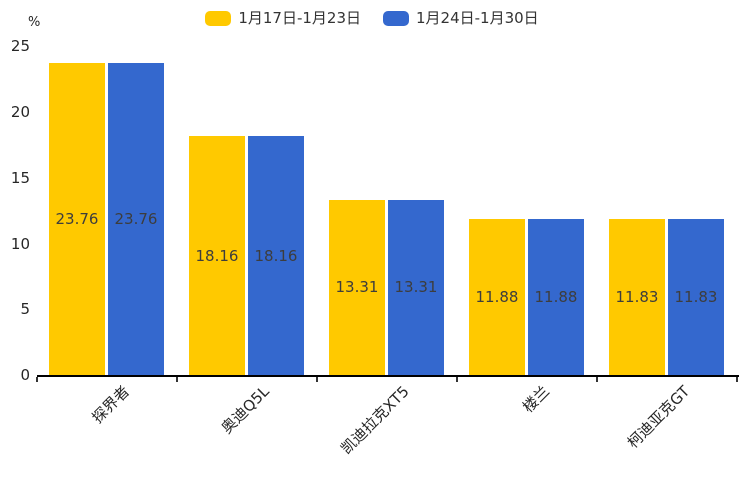 The image size is (744, 496). I want to click on legend-label-week1: 1月17日-1月23日, so click(299, 18).